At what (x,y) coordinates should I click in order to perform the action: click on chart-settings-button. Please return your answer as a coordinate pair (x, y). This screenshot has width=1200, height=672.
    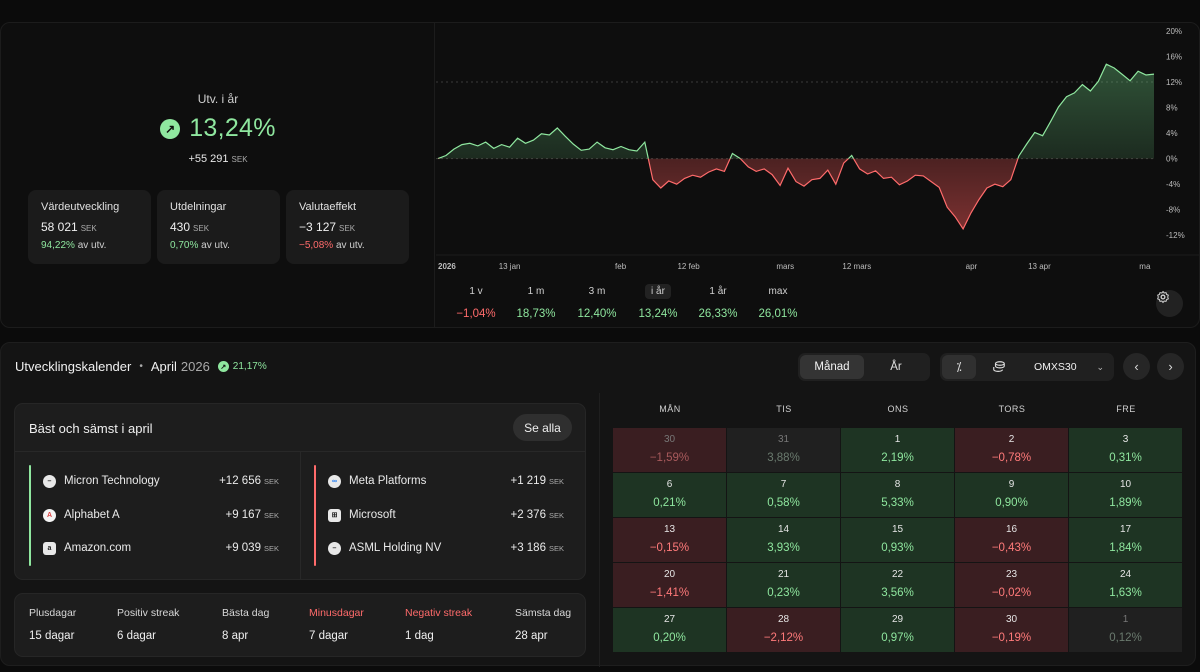
    Looking at the image, I should click on (1169, 303).